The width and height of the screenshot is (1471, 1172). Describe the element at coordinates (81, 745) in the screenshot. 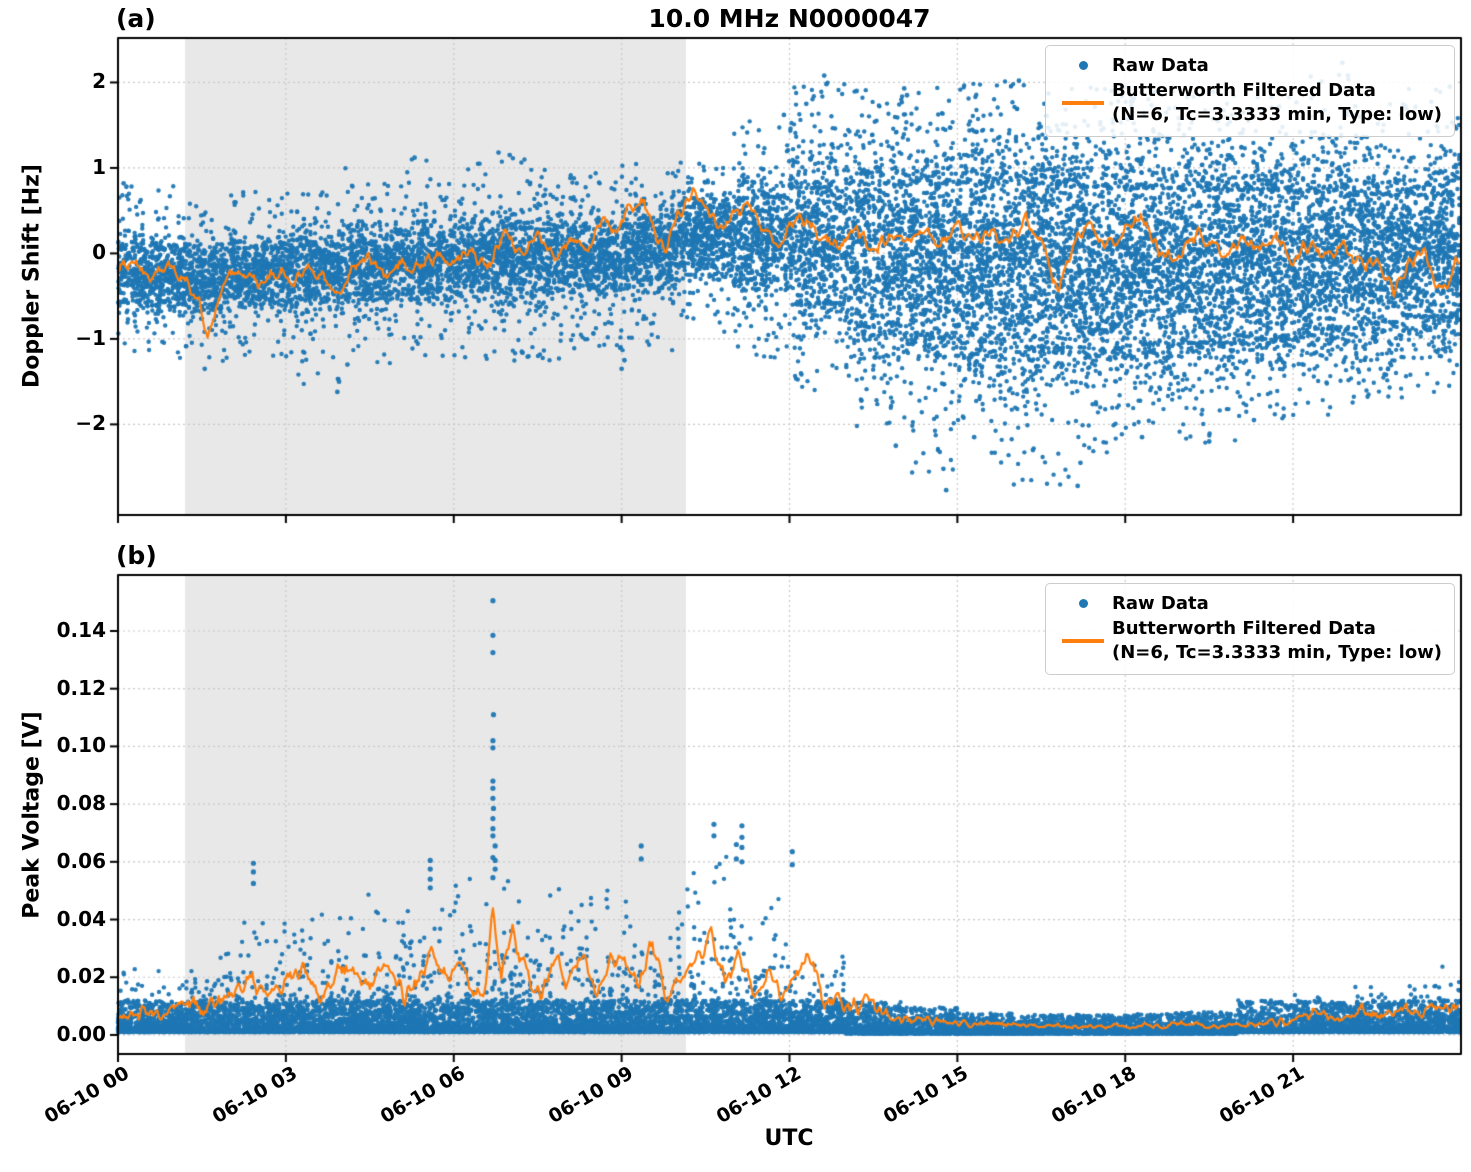

I see `y-tick-label: 0.10` at that location.